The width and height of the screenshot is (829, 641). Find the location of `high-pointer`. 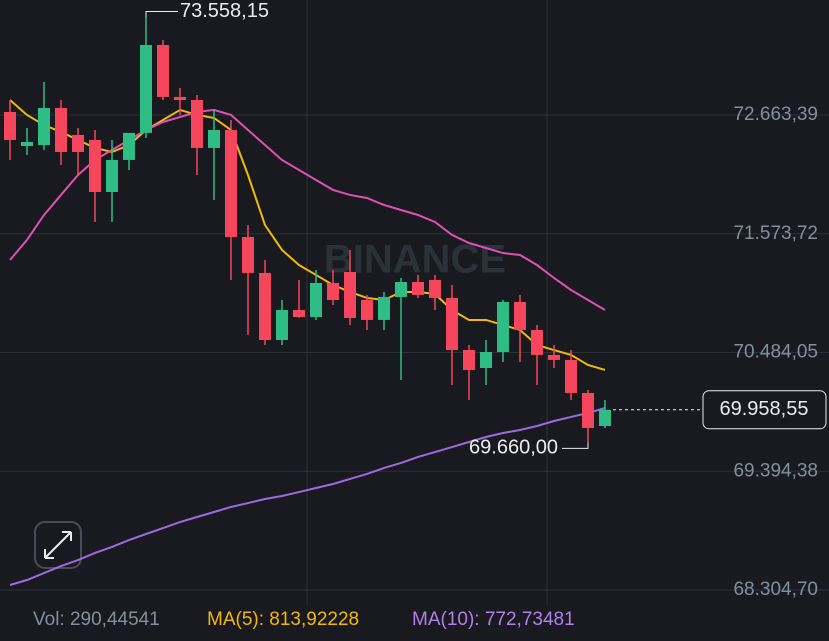

high-pointer is located at coordinates (161, 14).